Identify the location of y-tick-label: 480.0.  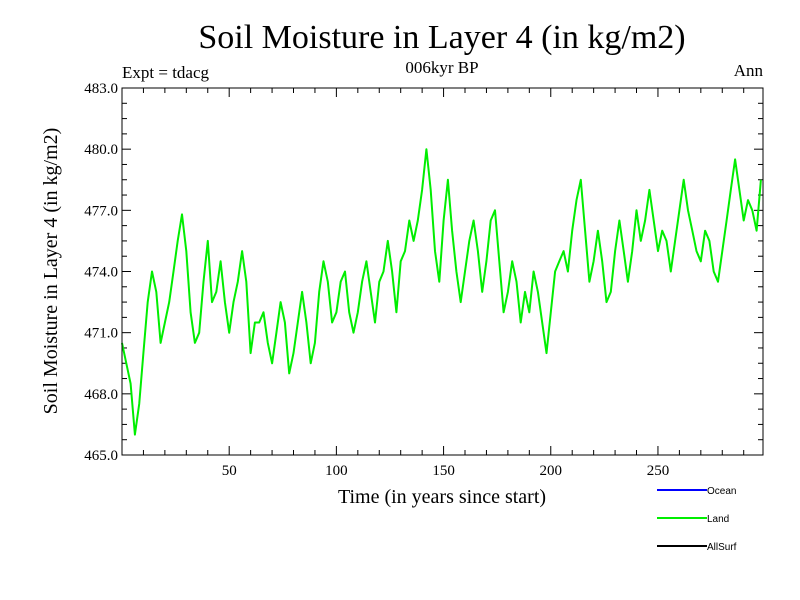
(101, 150).